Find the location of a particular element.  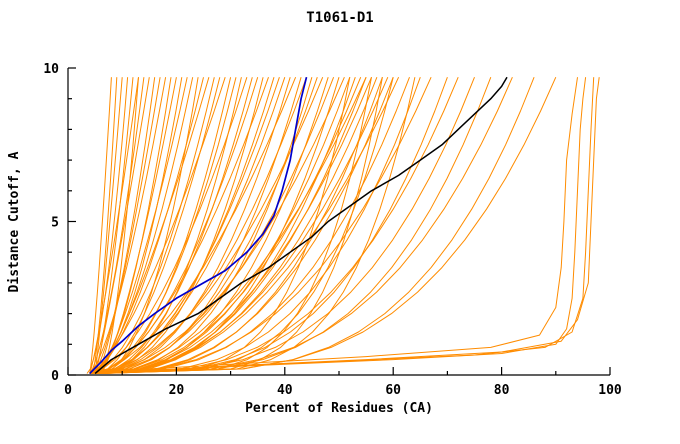

y-axis-label: Distance Cutoff, A is located at coordinates (14, 221).